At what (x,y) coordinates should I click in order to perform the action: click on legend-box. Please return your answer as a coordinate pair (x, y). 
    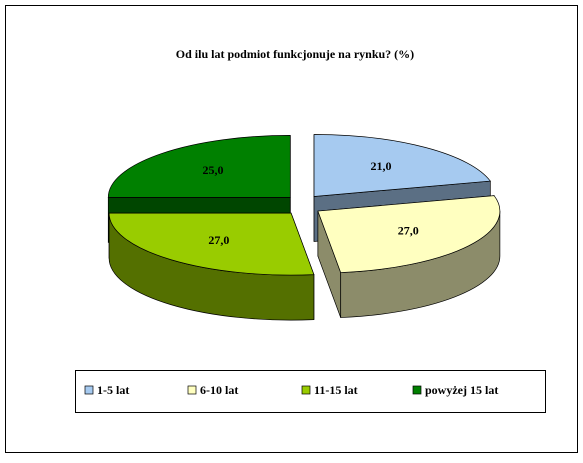
    Looking at the image, I should click on (310, 391).